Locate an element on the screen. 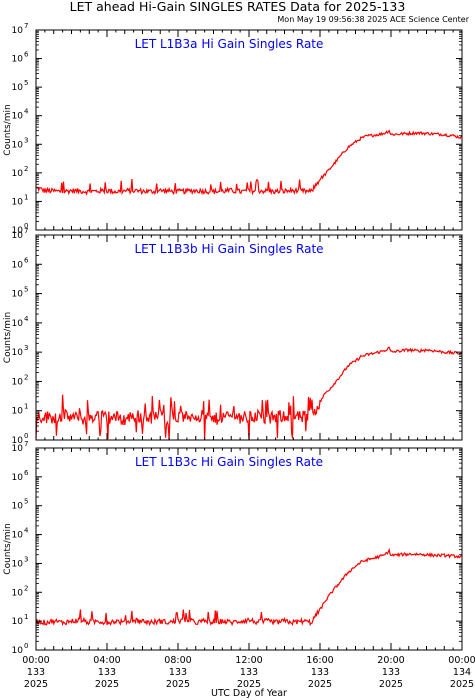 Image resolution: width=475 pixels, height=700 pixels. x-tick-label-time: 16:00 is located at coordinates (319, 660).